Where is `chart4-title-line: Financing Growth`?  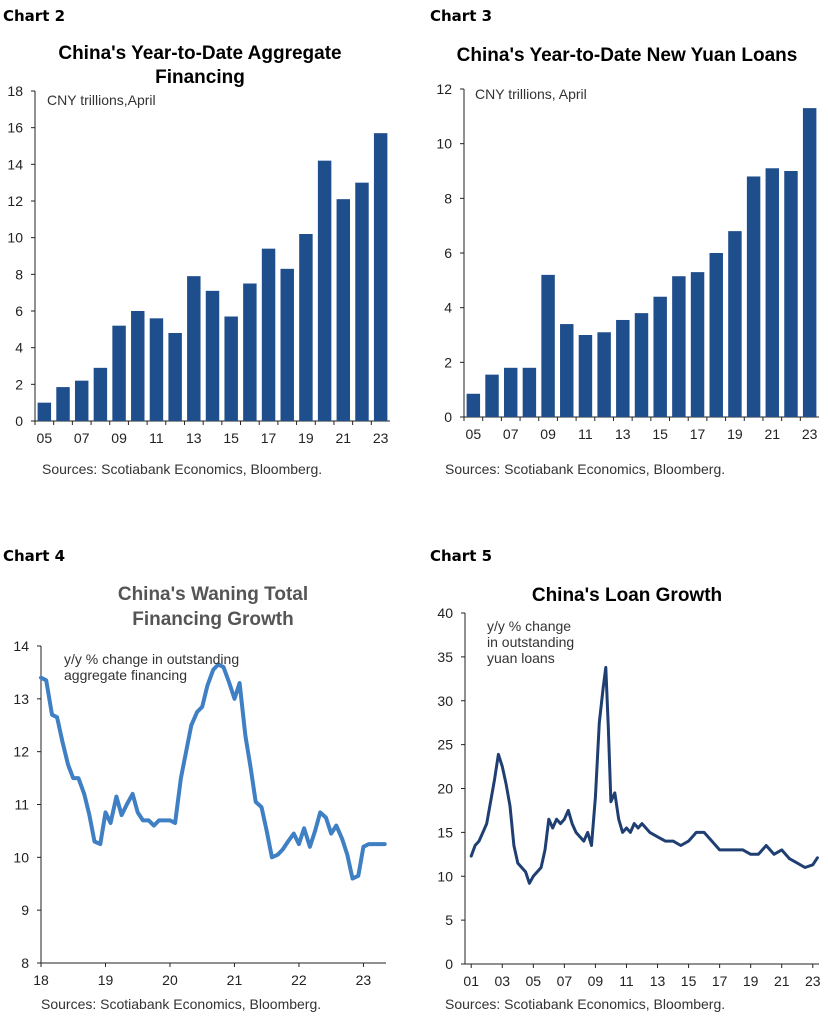 chart4-title-line: Financing Growth is located at coordinates (213, 619).